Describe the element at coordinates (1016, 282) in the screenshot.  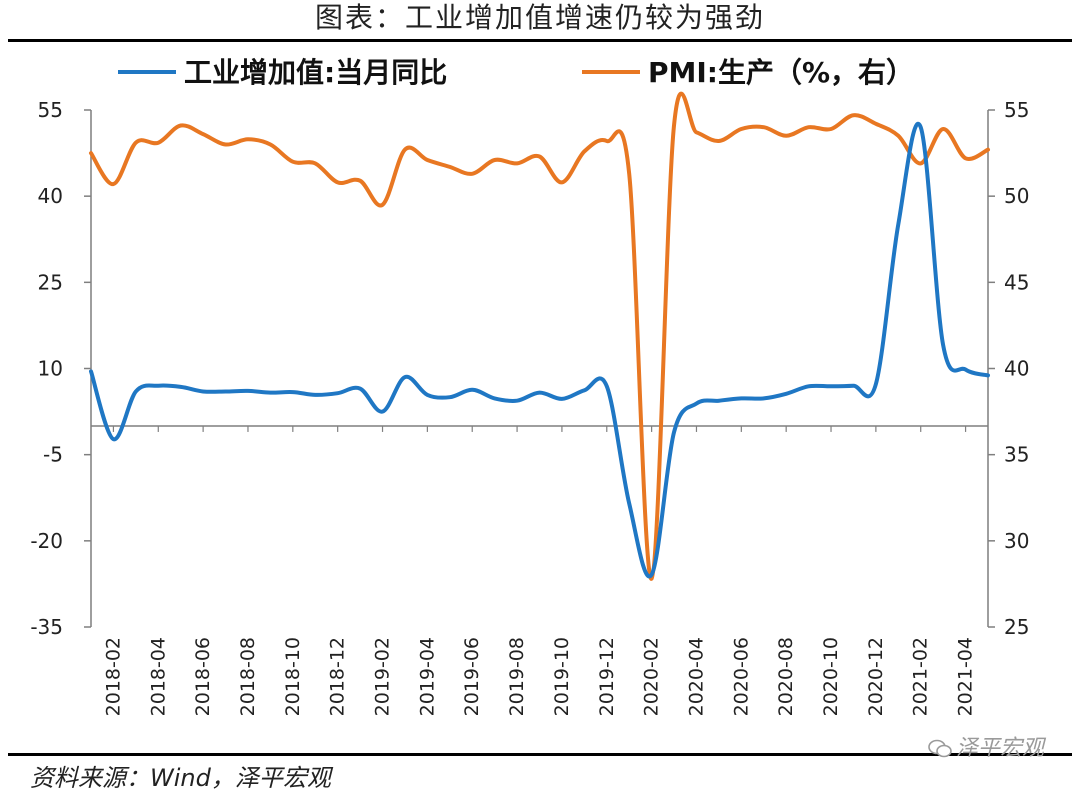
I see `right-axis-tick-label: 45` at that location.